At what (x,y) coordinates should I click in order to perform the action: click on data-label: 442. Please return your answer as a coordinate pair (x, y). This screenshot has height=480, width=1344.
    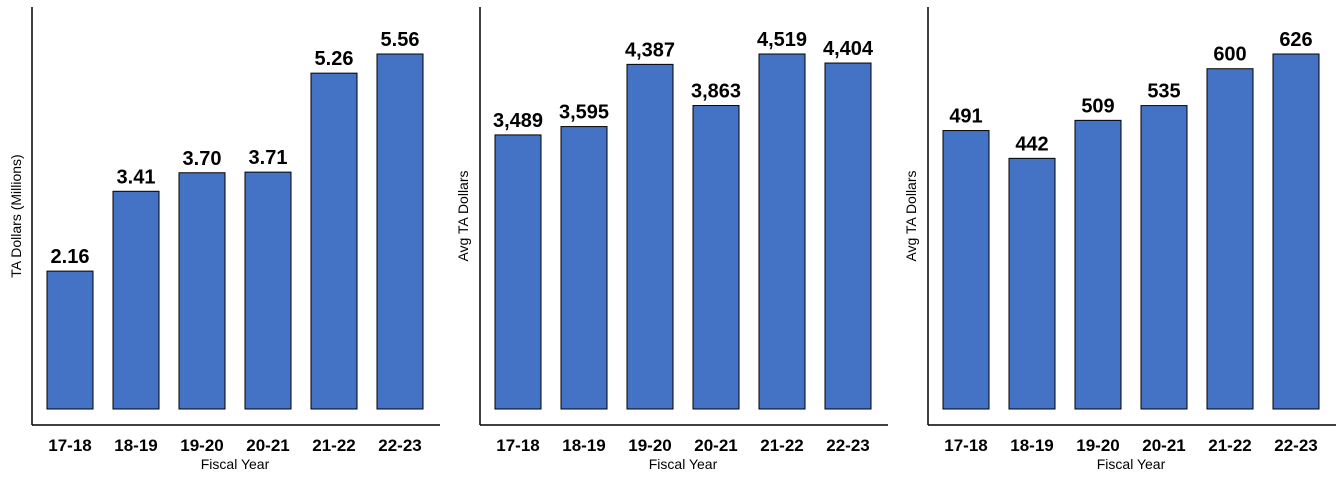
    Looking at the image, I should click on (1031, 144).